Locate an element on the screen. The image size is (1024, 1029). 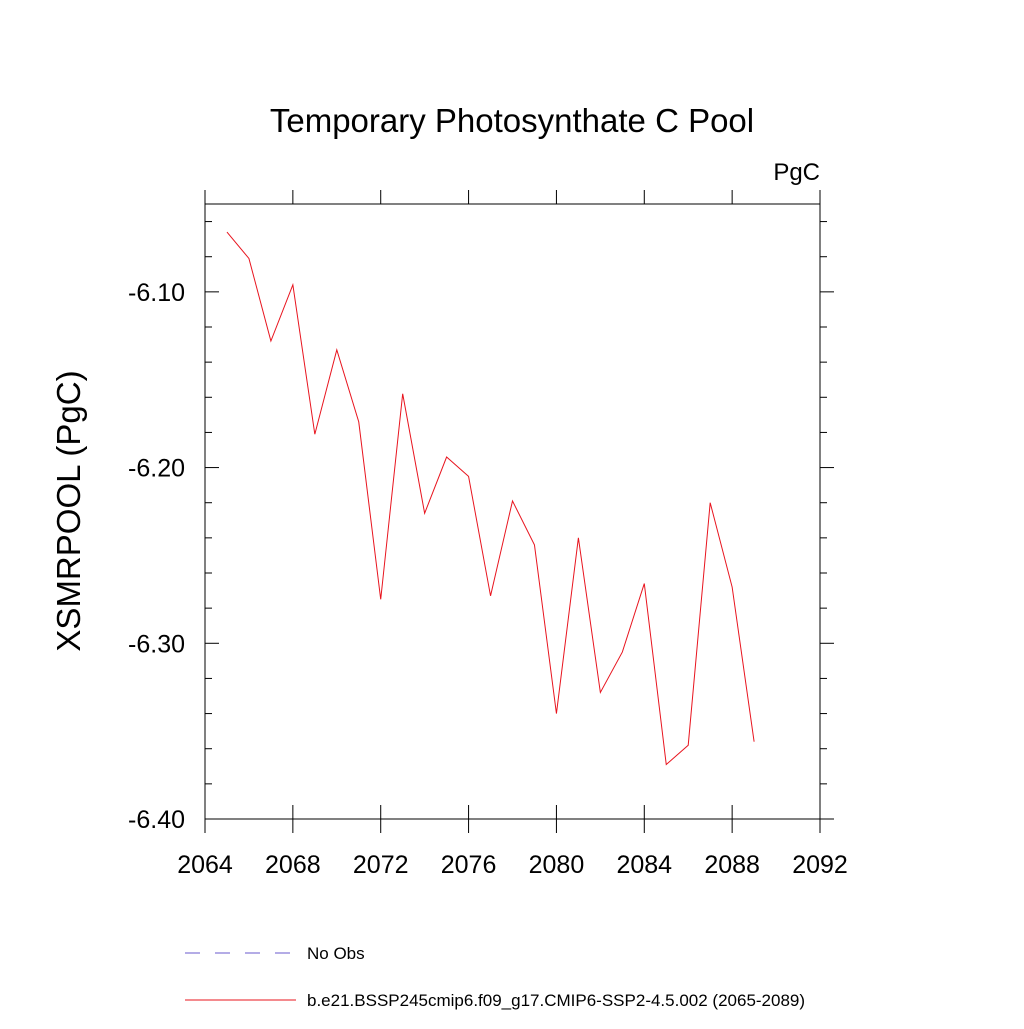
y-axis-title: XSMRPOOL (PgC) is located at coordinates (68, 510).